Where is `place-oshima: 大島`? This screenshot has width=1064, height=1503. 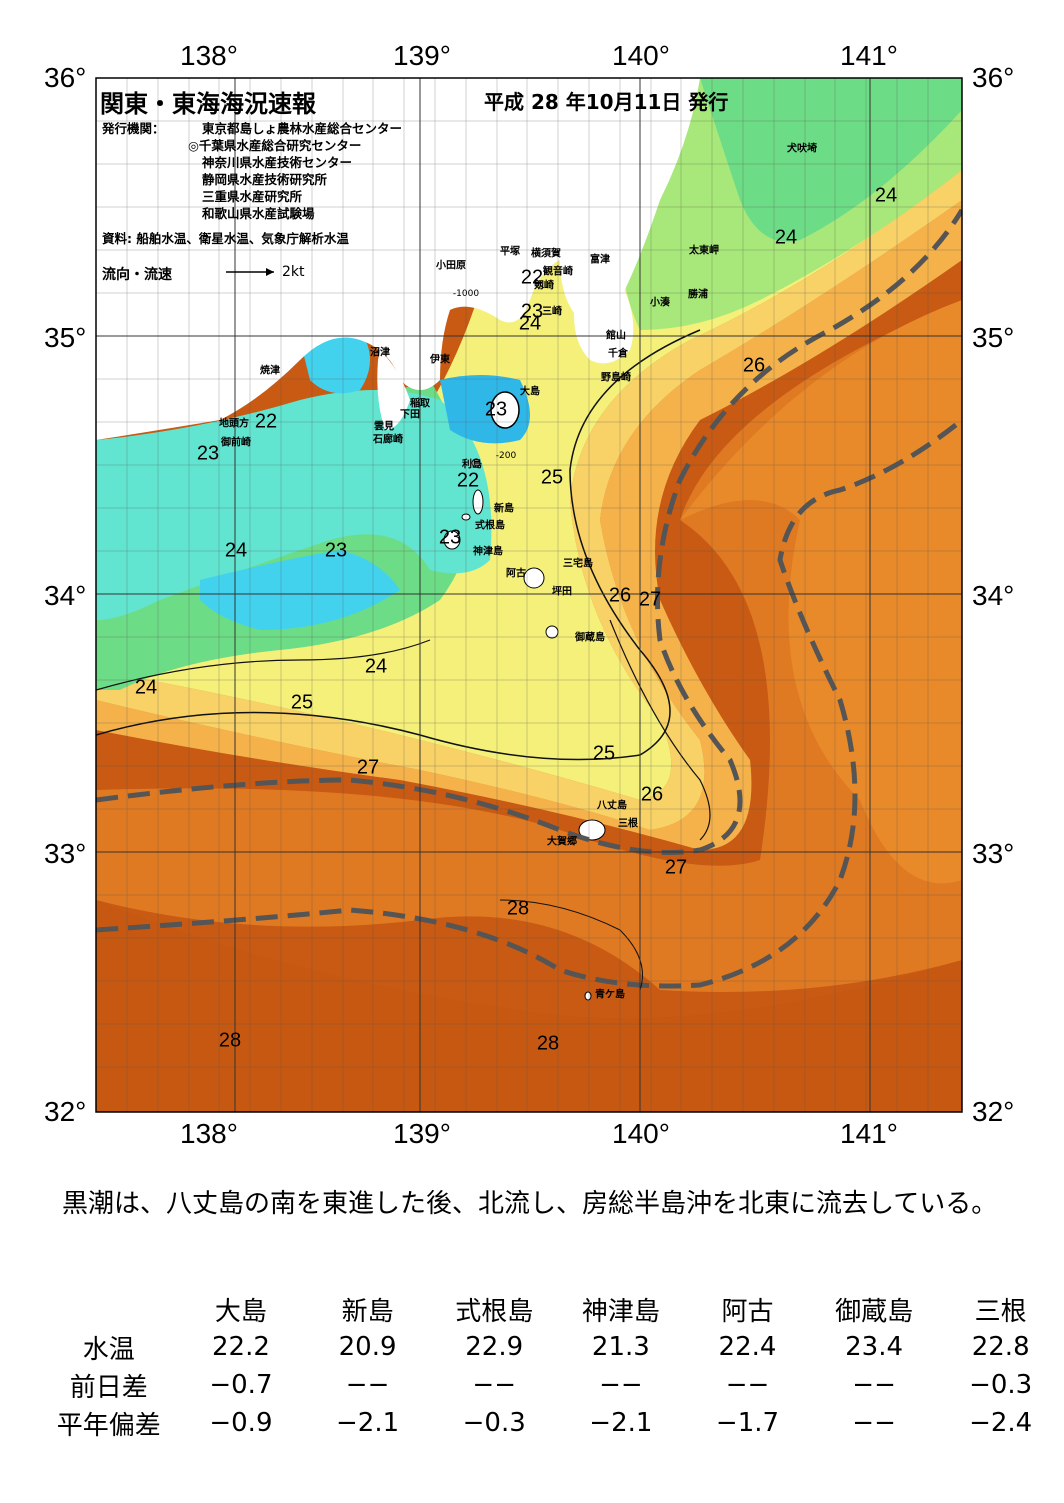 place-oshima: 大島 is located at coordinates (530, 392).